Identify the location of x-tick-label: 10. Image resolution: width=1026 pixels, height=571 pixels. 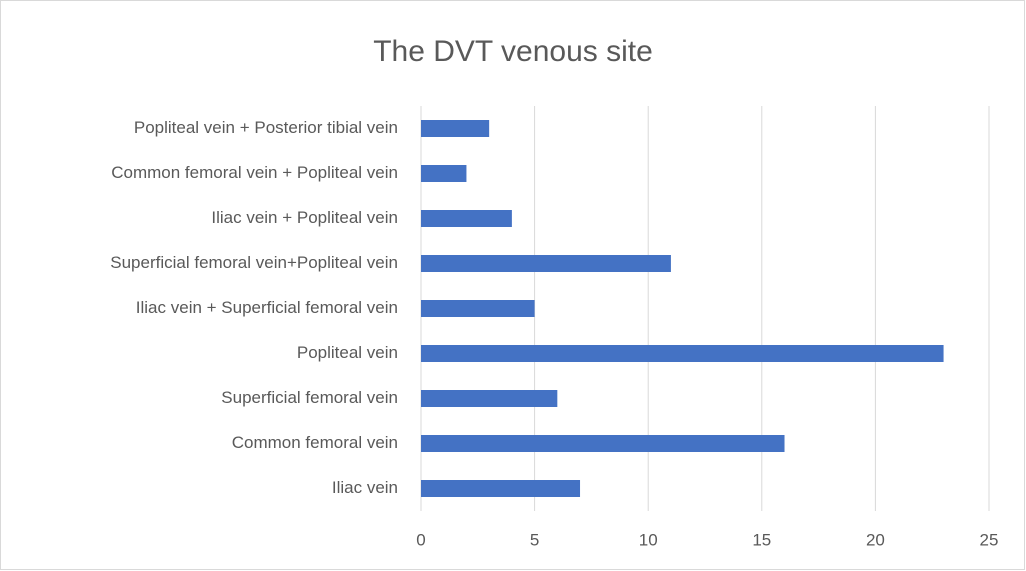
(648, 539).